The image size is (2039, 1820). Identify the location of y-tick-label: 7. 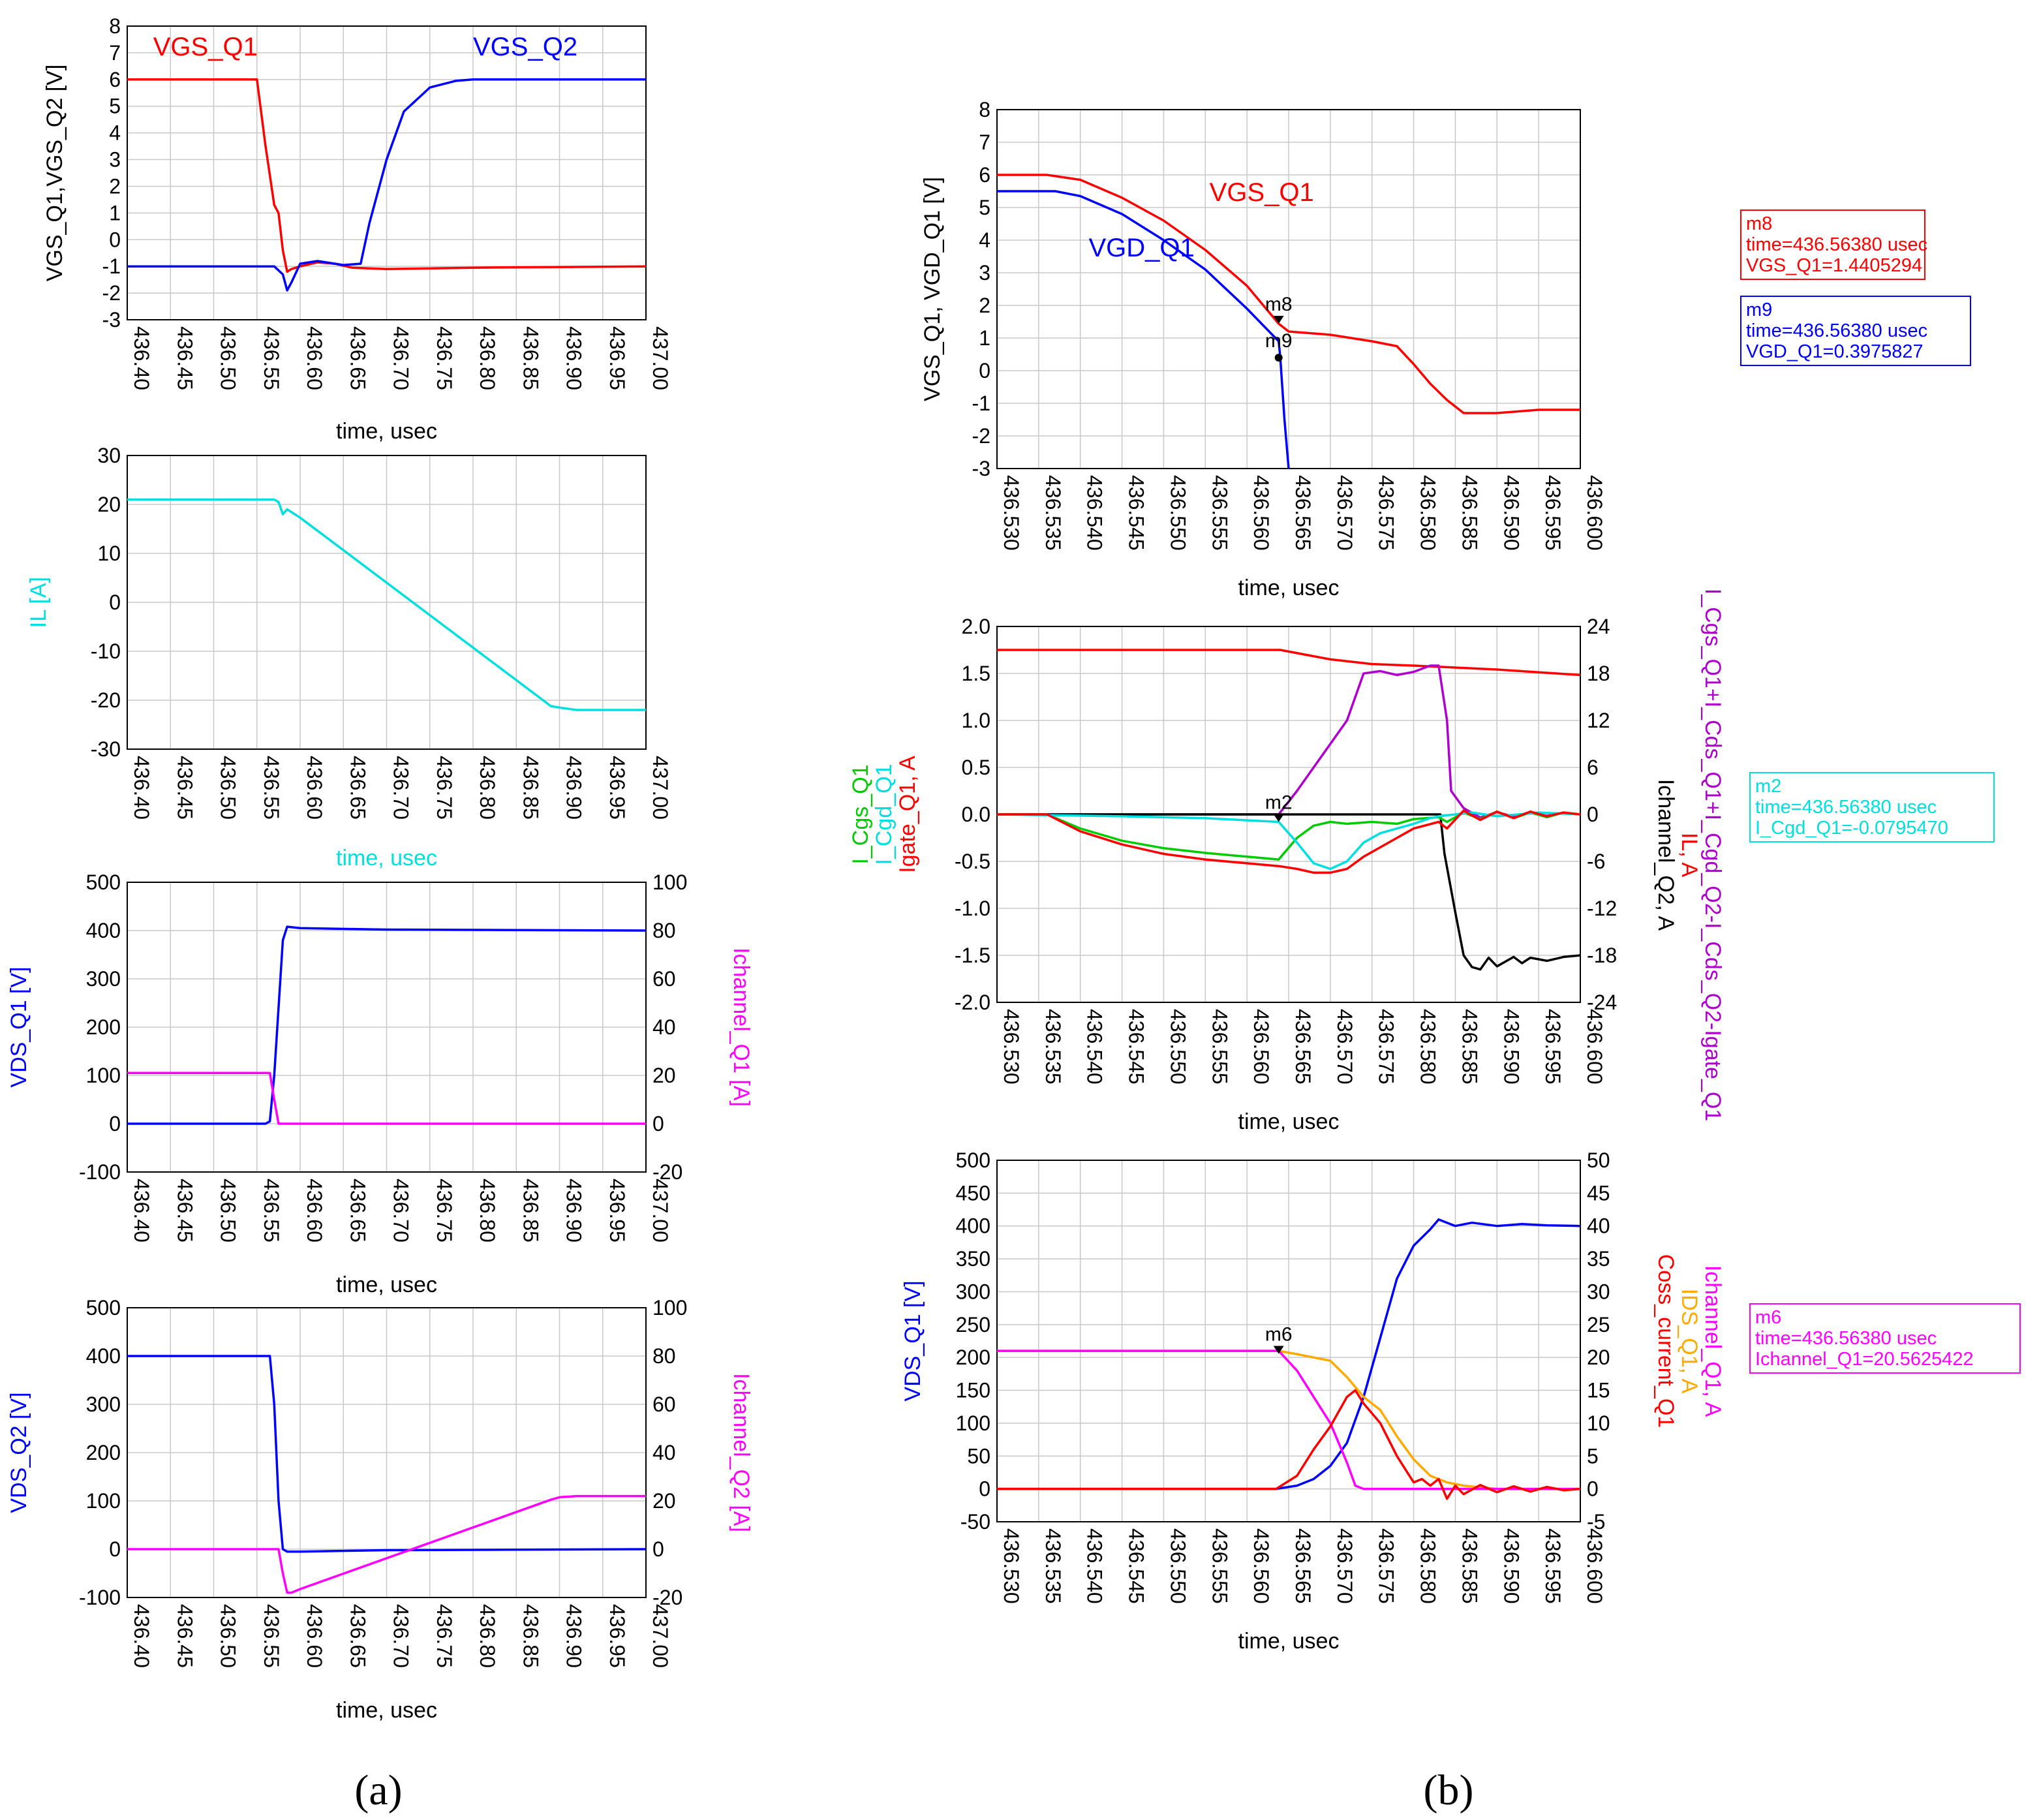
(115, 53).